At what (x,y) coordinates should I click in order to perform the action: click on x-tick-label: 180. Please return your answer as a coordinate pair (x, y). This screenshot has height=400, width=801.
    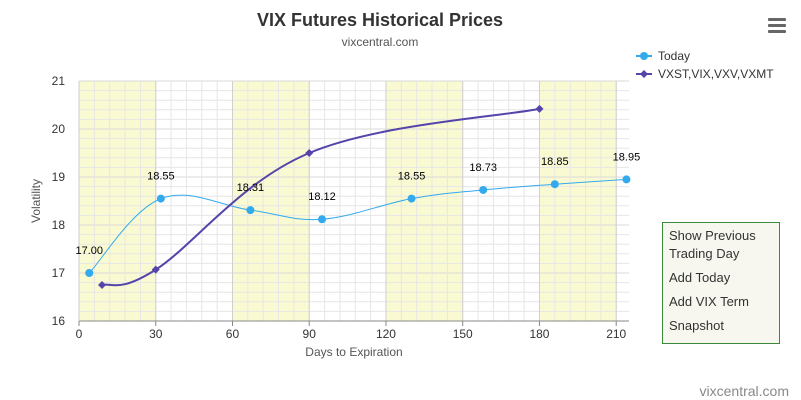
    Looking at the image, I should click on (539, 334).